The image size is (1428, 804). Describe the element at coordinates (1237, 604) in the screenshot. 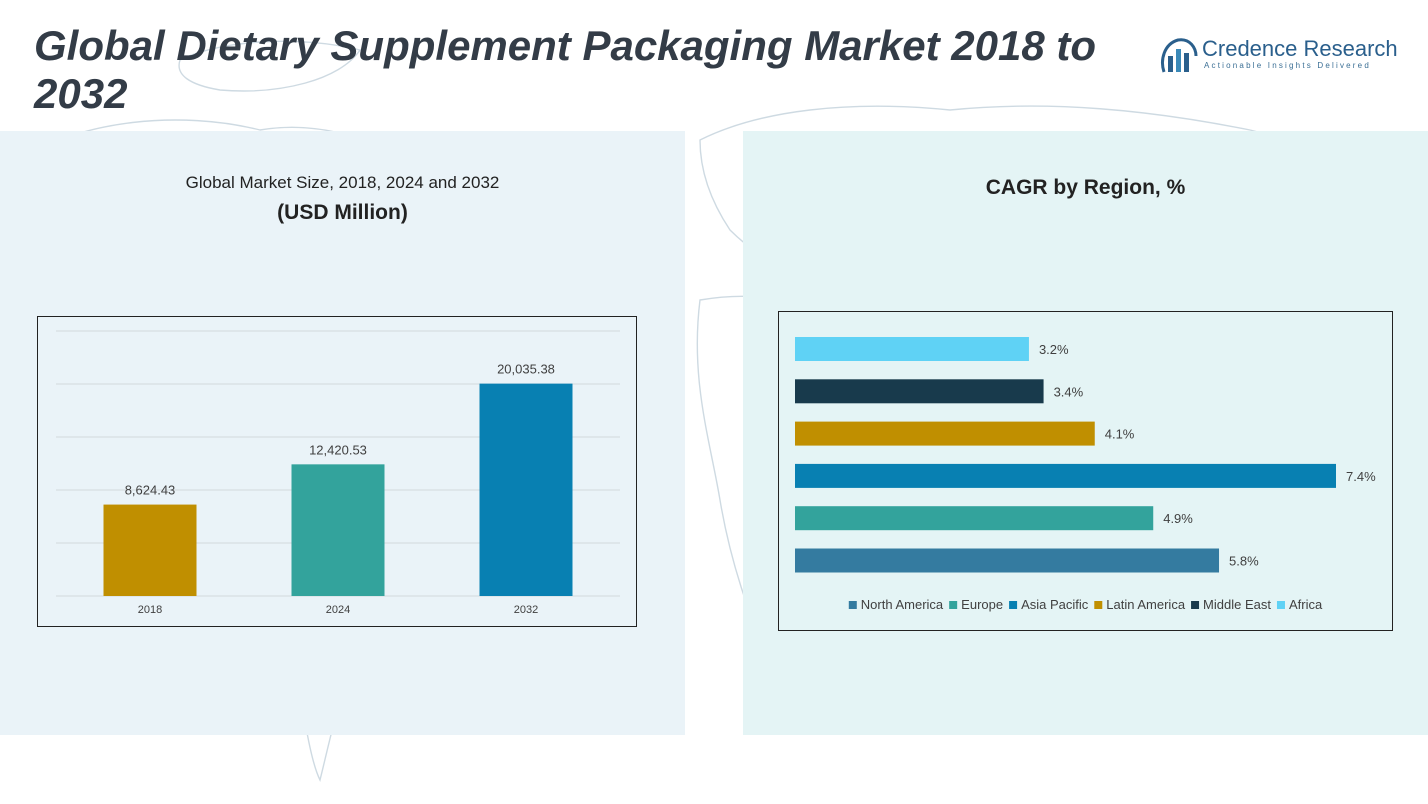

I see `legend-label: Middle East` at that location.